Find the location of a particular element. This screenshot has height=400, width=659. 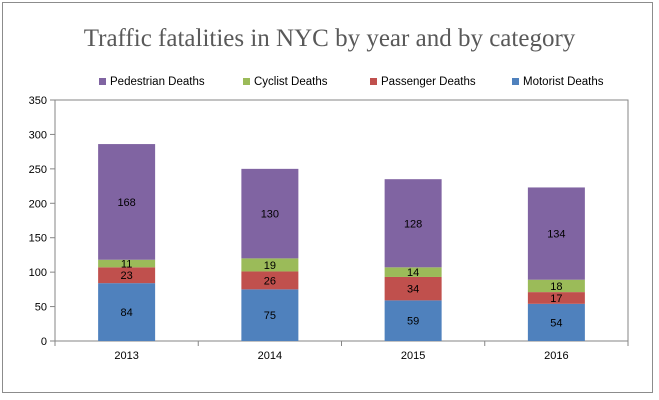

bar-passenger-deaths-2013 is located at coordinates (127, 275).